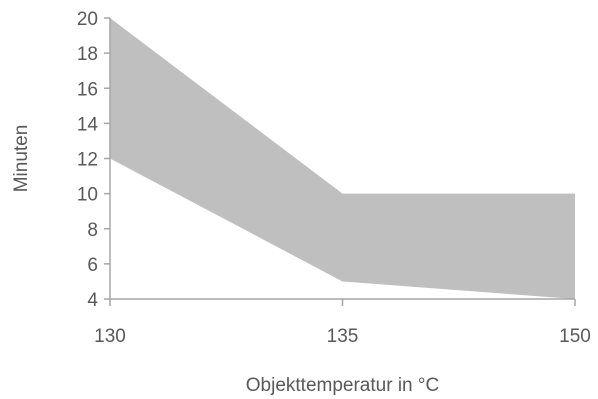 Image resolution: width=598 pixels, height=399 pixels. What do you see at coordinates (342, 323) in the screenshot?
I see `x-axis-ticks: 130 135 150` at bounding box center [342, 323].